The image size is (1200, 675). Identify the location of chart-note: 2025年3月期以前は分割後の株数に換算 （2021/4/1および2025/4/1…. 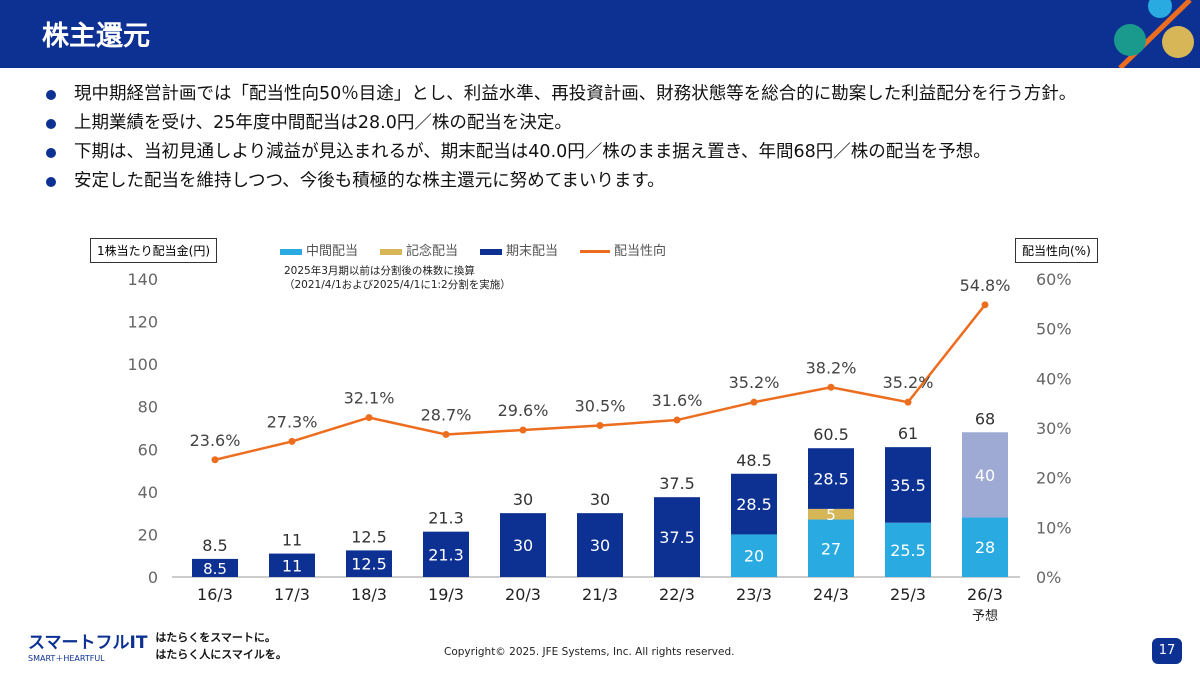
(397, 278).